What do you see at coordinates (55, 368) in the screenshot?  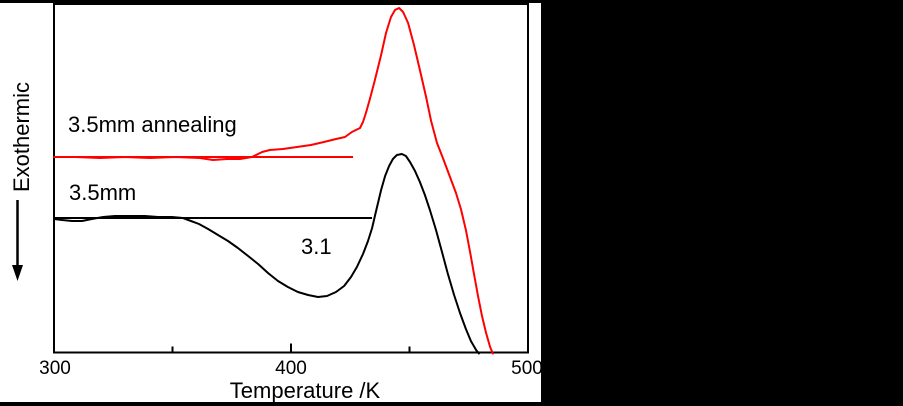 I see `x-tick-label-300: 300` at bounding box center [55, 368].